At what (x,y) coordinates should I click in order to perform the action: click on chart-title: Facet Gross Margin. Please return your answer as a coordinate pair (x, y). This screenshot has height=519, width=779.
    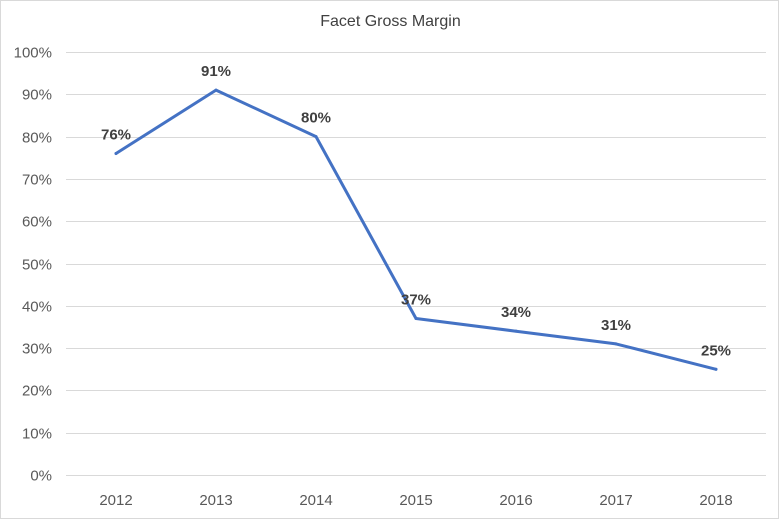
    Looking at the image, I should click on (390, 21).